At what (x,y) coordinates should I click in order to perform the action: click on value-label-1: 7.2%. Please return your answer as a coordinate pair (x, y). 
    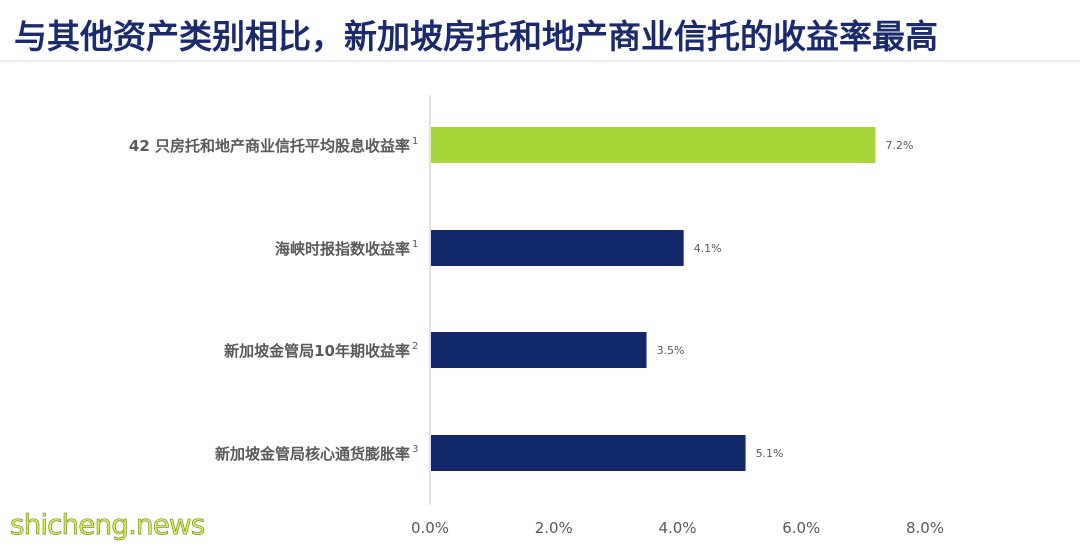
    Looking at the image, I should click on (900, 145).